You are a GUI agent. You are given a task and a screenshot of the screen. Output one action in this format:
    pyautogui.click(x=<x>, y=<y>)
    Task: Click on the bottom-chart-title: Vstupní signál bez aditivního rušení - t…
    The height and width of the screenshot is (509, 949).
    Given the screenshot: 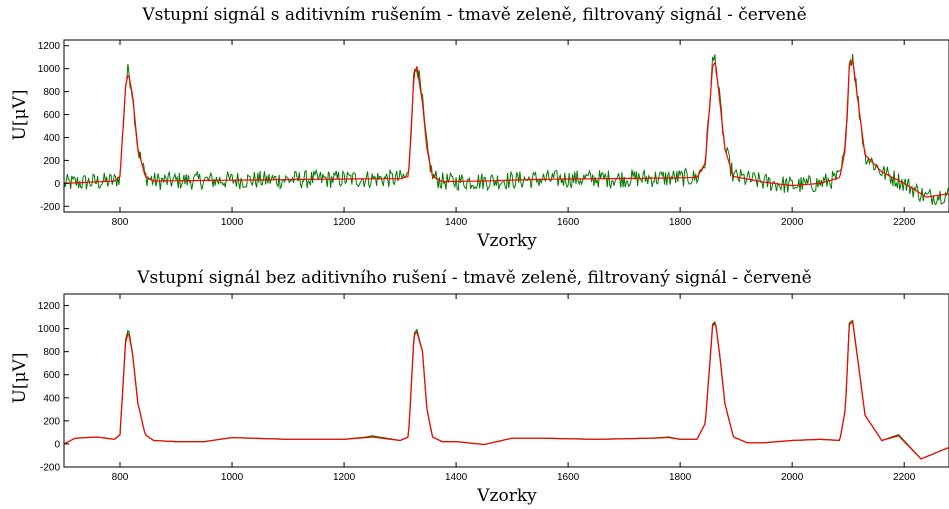 What is the action you would take?
    pyautogui.click(x=474, y=278)
    